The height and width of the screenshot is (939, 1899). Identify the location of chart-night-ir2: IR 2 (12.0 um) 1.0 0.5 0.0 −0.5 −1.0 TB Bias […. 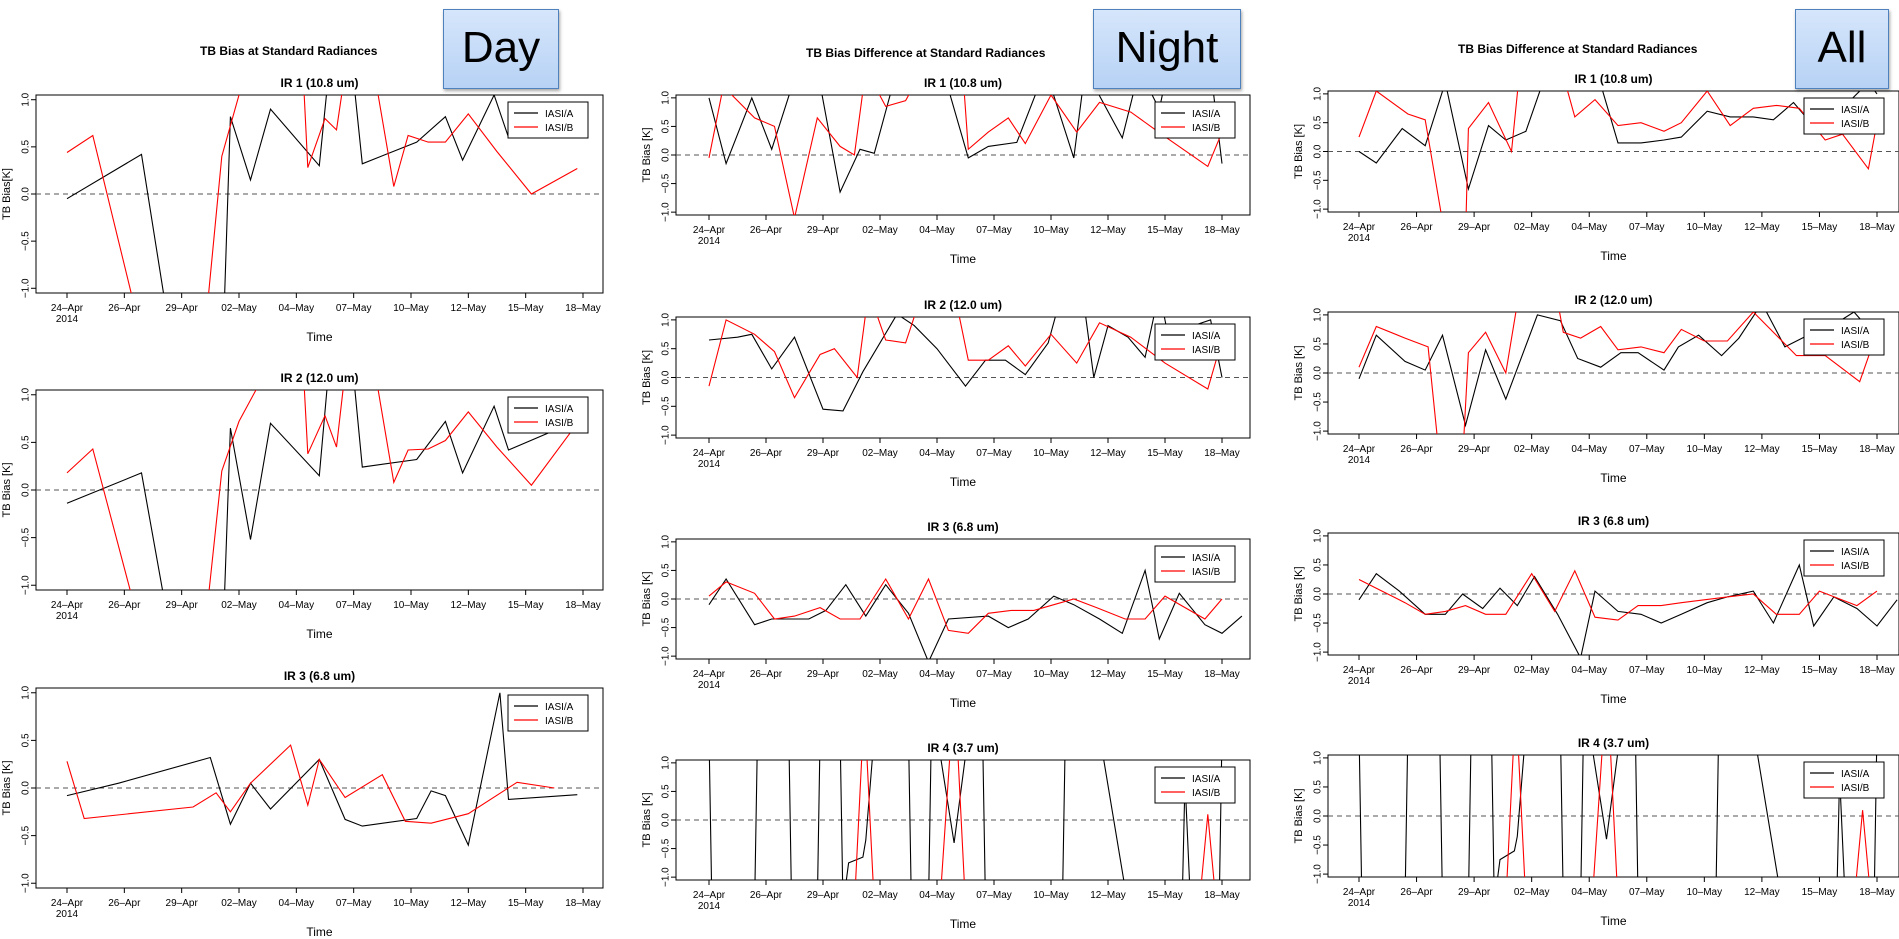
(946, 393).